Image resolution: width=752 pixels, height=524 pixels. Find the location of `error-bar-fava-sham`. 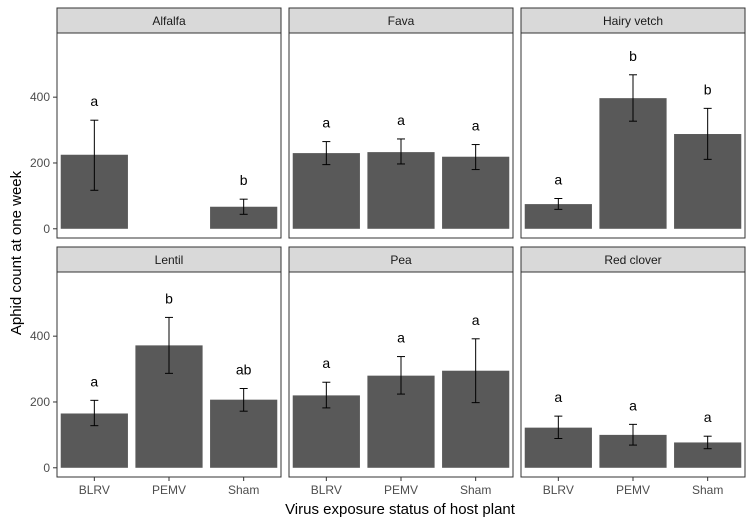

error-bar-fava-sham is located at coordinates (475, 157).